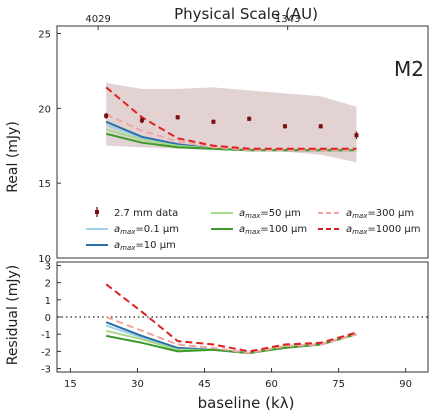  What do you see at coordinates (246, 14) in the screenshot?
I see `top-axis-title: Physical Scale (AU)` at bounding box center [246, 14].